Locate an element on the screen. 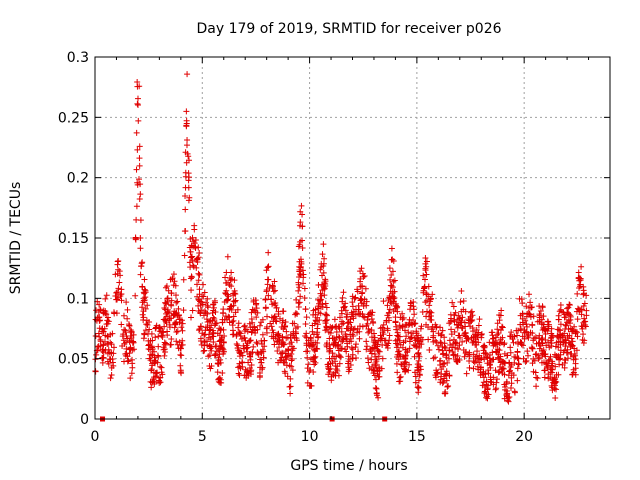 The width and height of the screenshot is (640, 480). x-tick-label: 15 is located at coordinates (417, 437).